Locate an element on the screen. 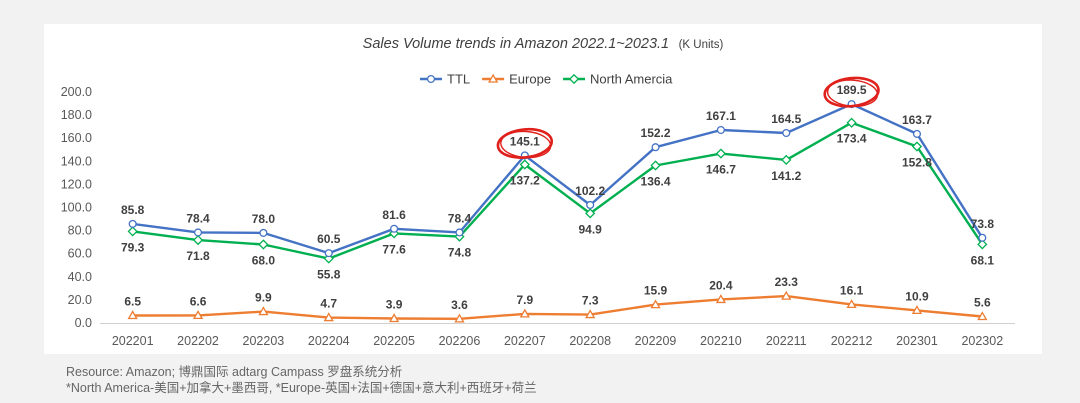 The height and width of the screenshot is (403, 1080). data-label: 71.8 is located at coordinates (198, 256).